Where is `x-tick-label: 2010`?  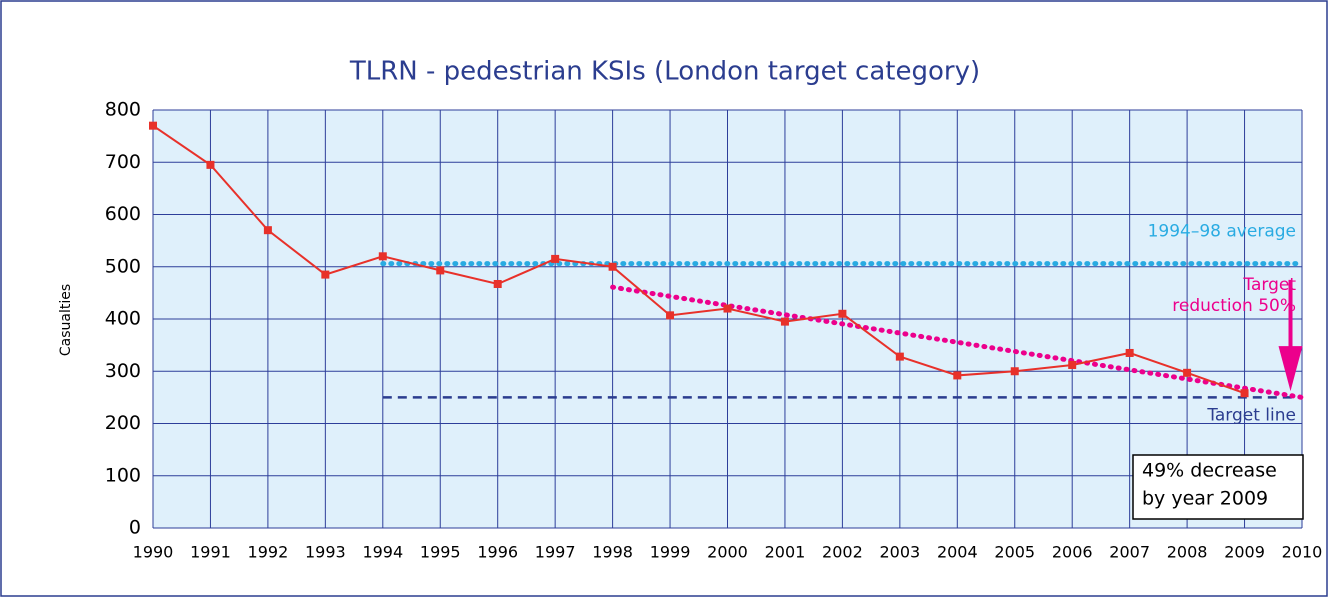
x-tick-label: 2010 is located at coordinates (1302, 552).